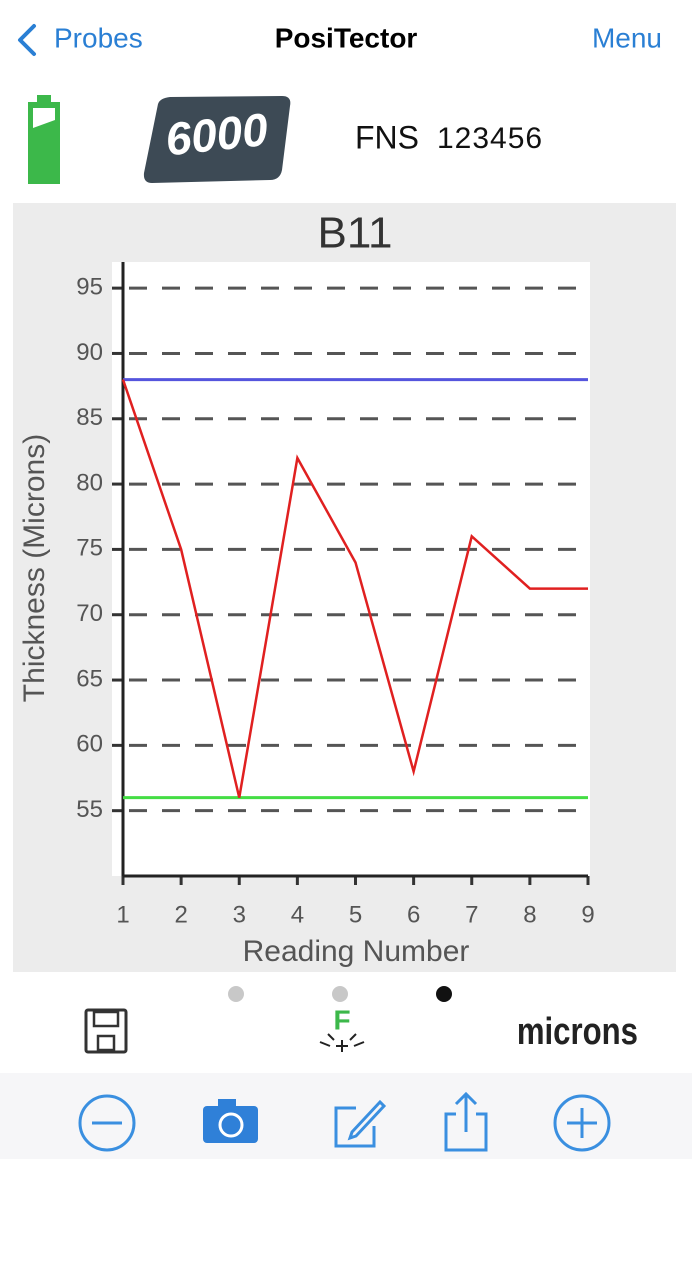 The width and height of the screenshot is (692, 1280). I want to click on edit-button, so click(360, 1123).